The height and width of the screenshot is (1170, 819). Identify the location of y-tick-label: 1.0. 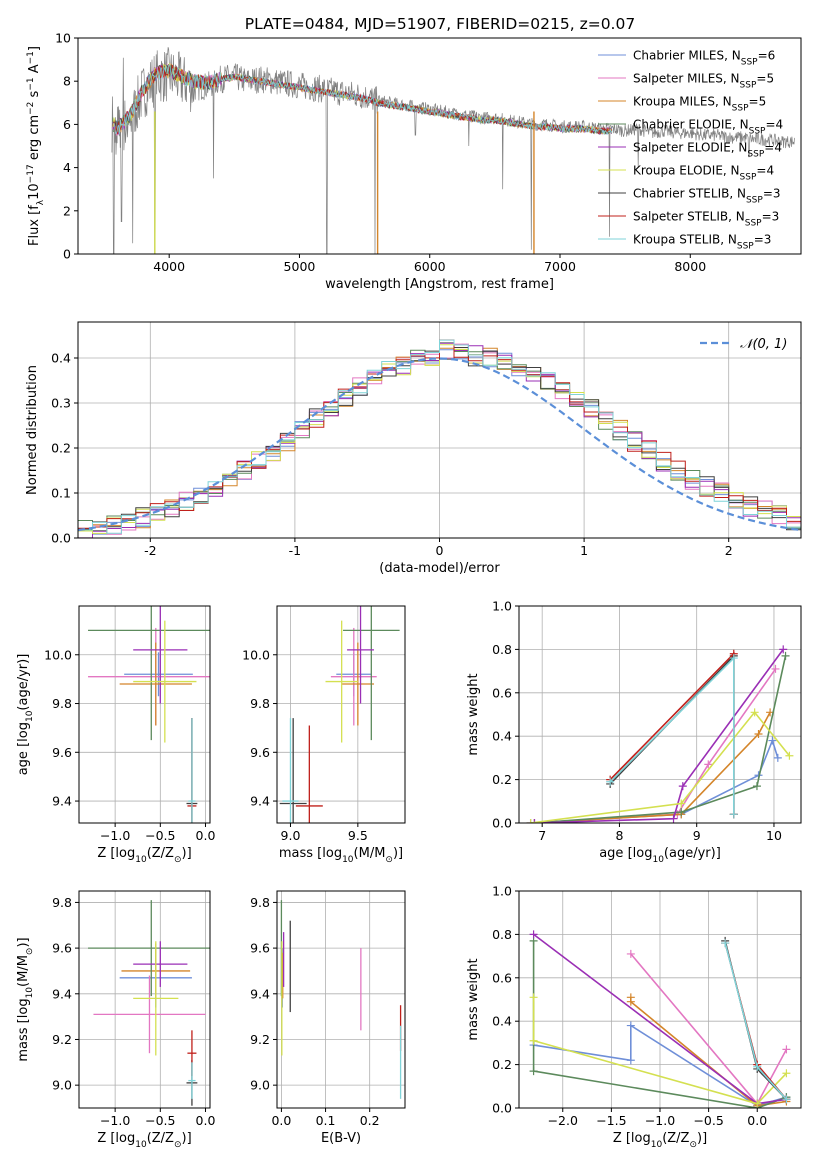
(502, 891).